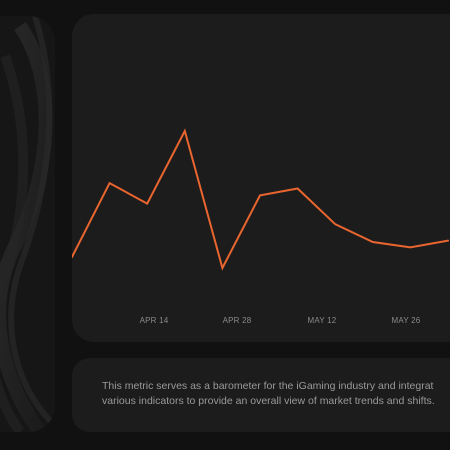 Image resolution: width=450 pixels, height=450 pixels. What do you see at coordinates (154, 320) in the screenshot?
I see `x-tick-label: APR 14` at bounding box center [154, 320].